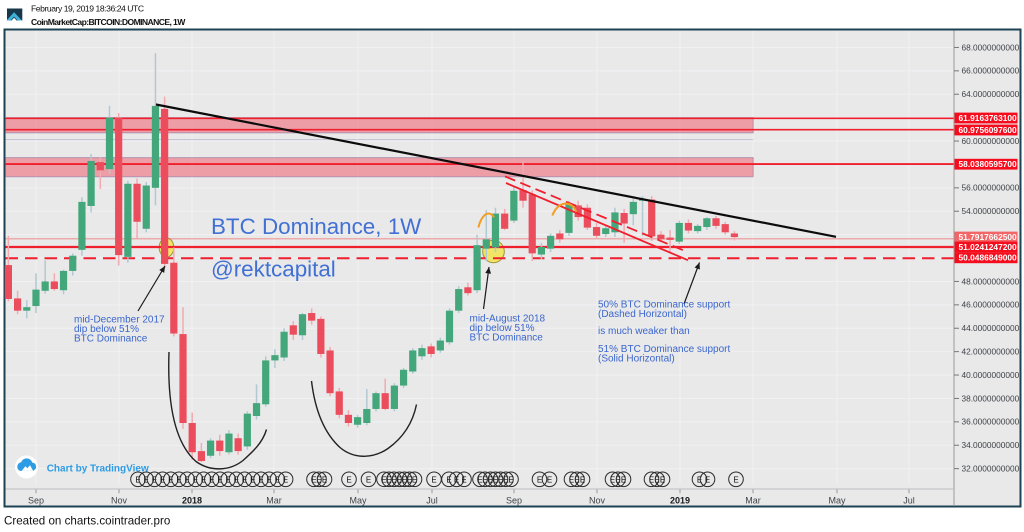 This screenshot has height=532, width=1024. I want to click on svg-text: Chart by TradingView, so click(98, 468).